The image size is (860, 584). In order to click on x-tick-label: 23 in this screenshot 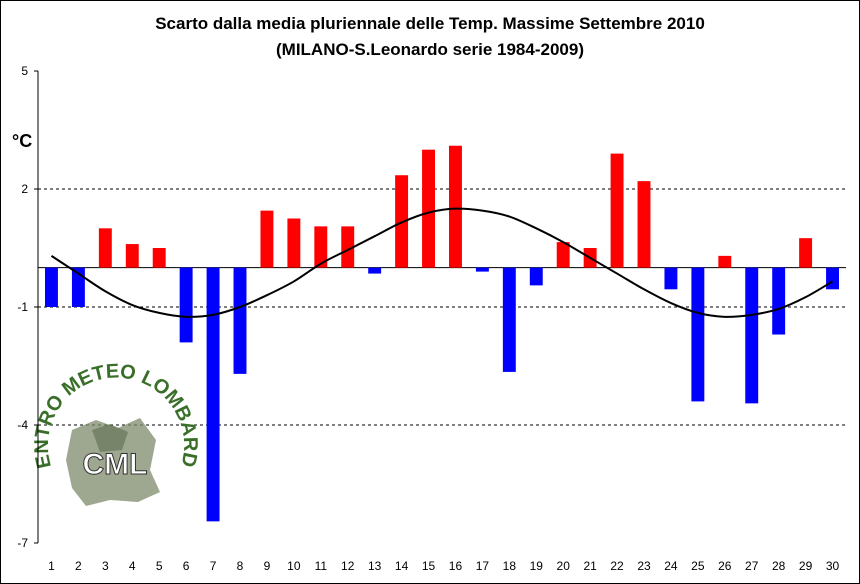, I will do `click(644, 566)`.